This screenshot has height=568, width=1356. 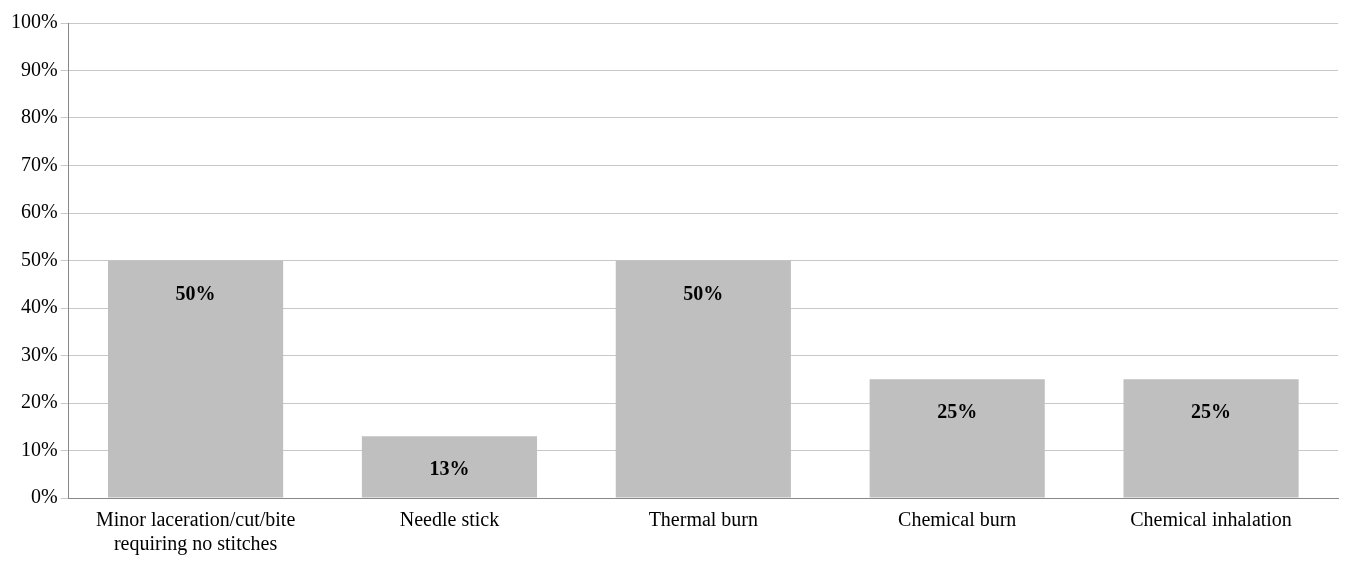 I want to click on y-tick-label: 80%, so click(x=39, y=116).